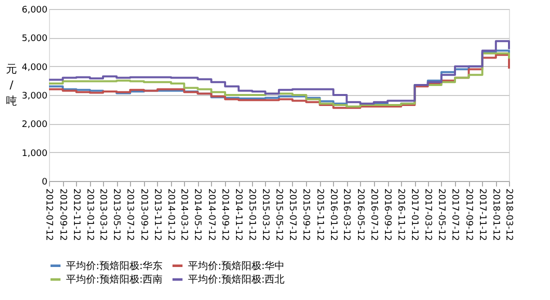 This screenshot has height=300, width=550. Describe the element at coordinates (401, 214) in the screenshot. I see `x-tick-label: 2016-11-12` at that location.